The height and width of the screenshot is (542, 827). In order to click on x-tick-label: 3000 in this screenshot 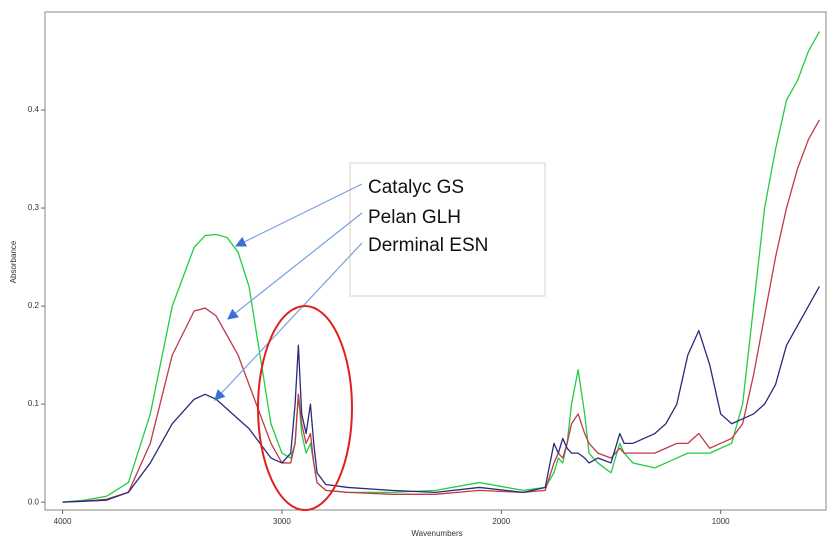, I will do `click(282, 521)`.